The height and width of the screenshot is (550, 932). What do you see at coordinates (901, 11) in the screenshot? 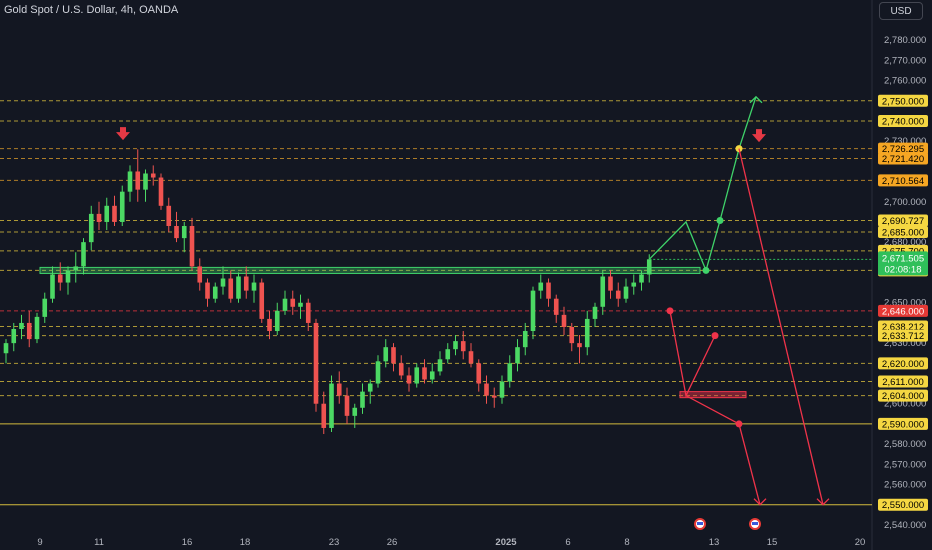
I see `currency-button: USD` at bounding box center [901, 11].